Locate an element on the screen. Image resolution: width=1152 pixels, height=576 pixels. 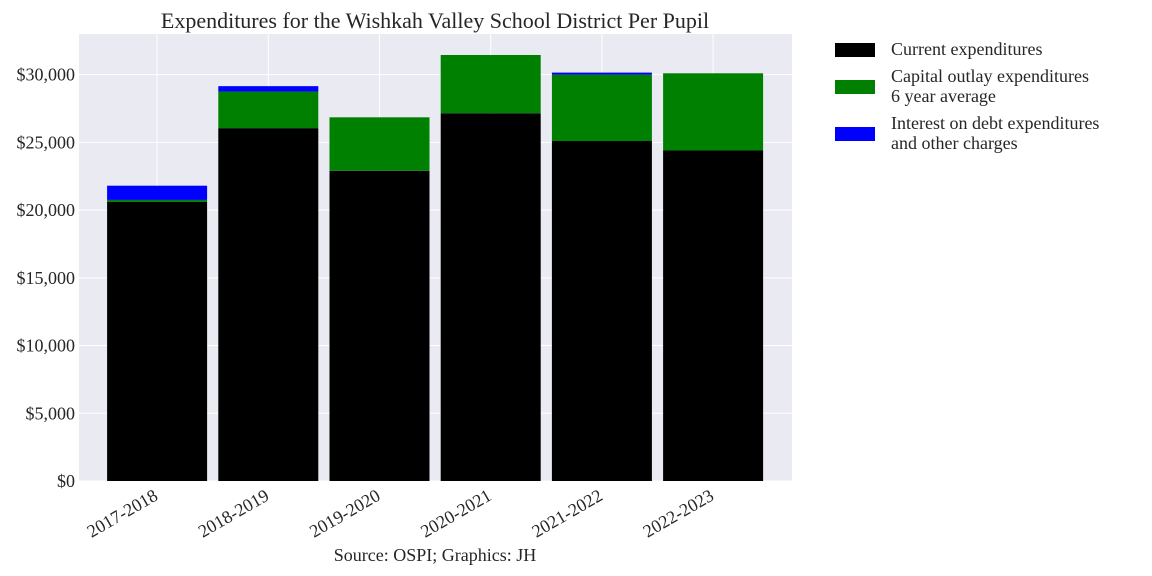
x-tick-label: 2017-2018 is located at coordinates (123, 513).